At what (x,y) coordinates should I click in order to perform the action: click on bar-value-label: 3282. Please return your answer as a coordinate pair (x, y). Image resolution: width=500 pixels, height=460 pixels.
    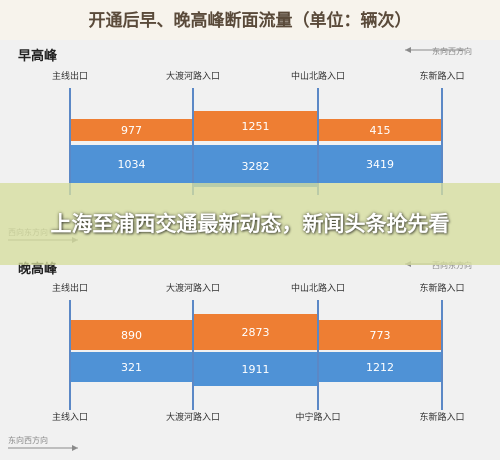
    Looking at the image, I should click on (256, 166).